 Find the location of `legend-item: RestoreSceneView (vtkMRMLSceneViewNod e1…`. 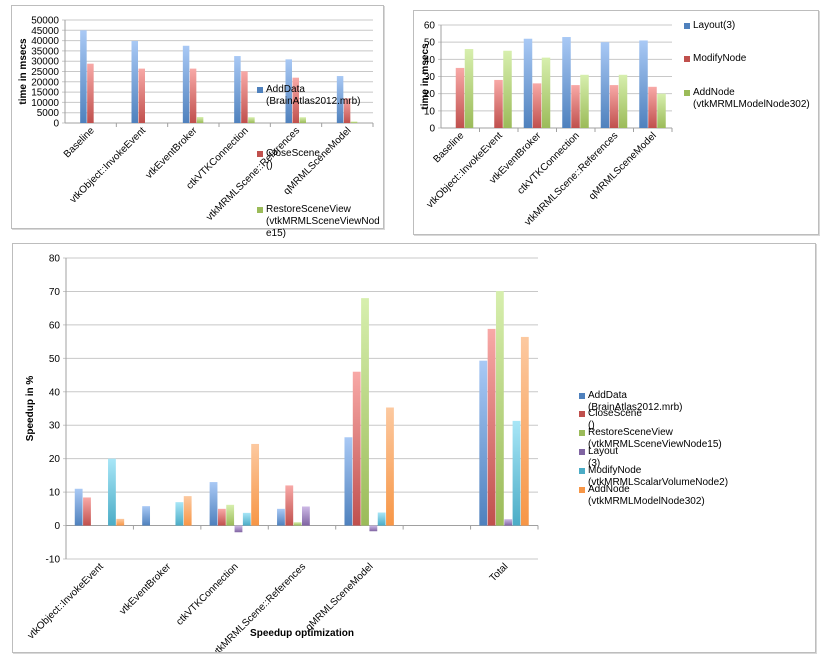

legend-item: RestoreSceneView (vtkMRMLSceneViewNod e1… is located at coordinates (318, 222).